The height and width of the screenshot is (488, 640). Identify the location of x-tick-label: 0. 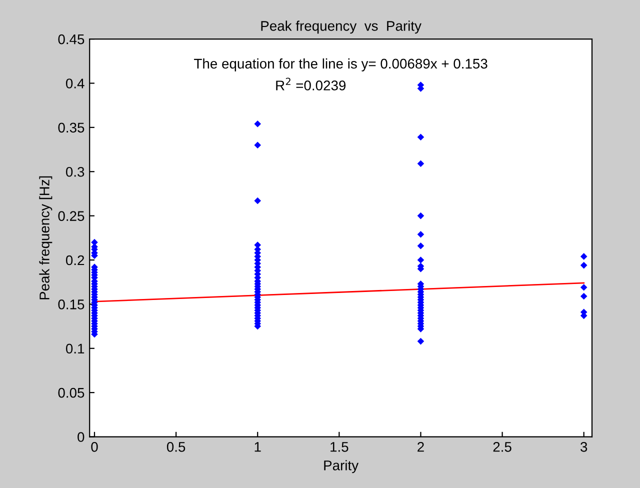
(94, 447).